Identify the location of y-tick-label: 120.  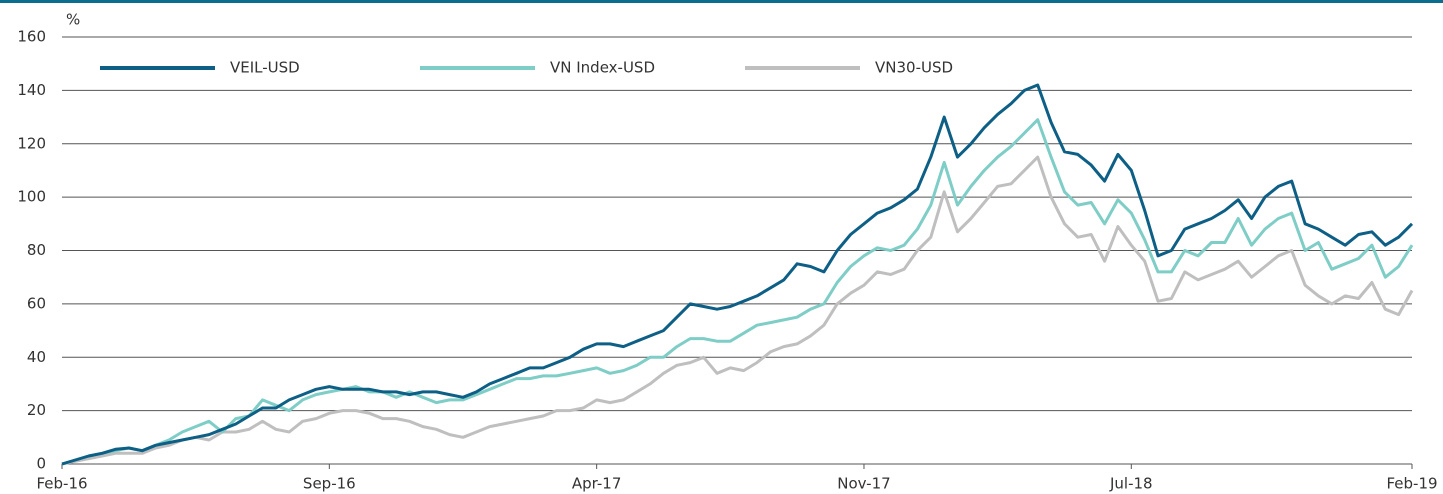
(31, 143).